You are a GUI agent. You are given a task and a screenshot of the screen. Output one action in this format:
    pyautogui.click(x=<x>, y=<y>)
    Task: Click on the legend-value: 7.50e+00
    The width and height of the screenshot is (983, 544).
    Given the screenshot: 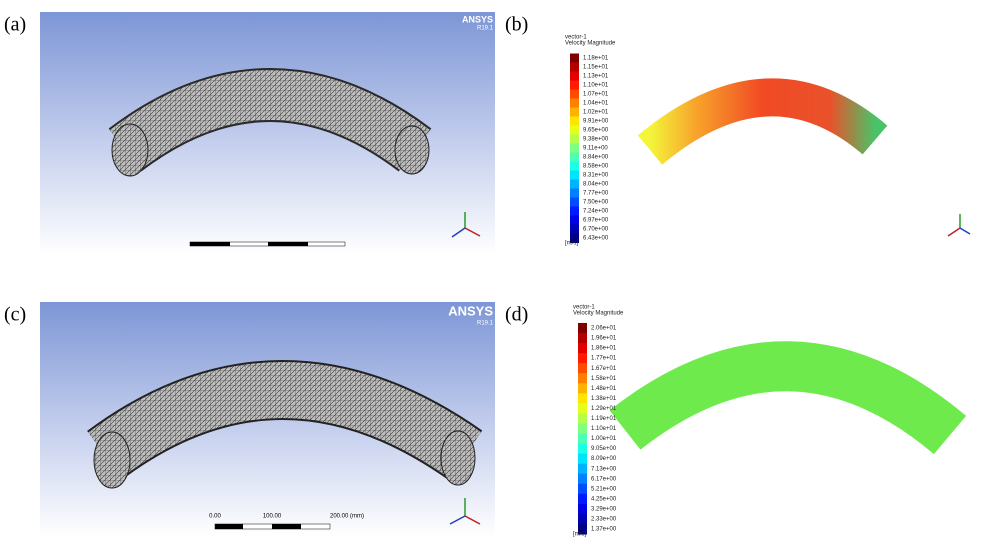 What is the action you would take?
    pyautogui.click(x=596, y=203)
    